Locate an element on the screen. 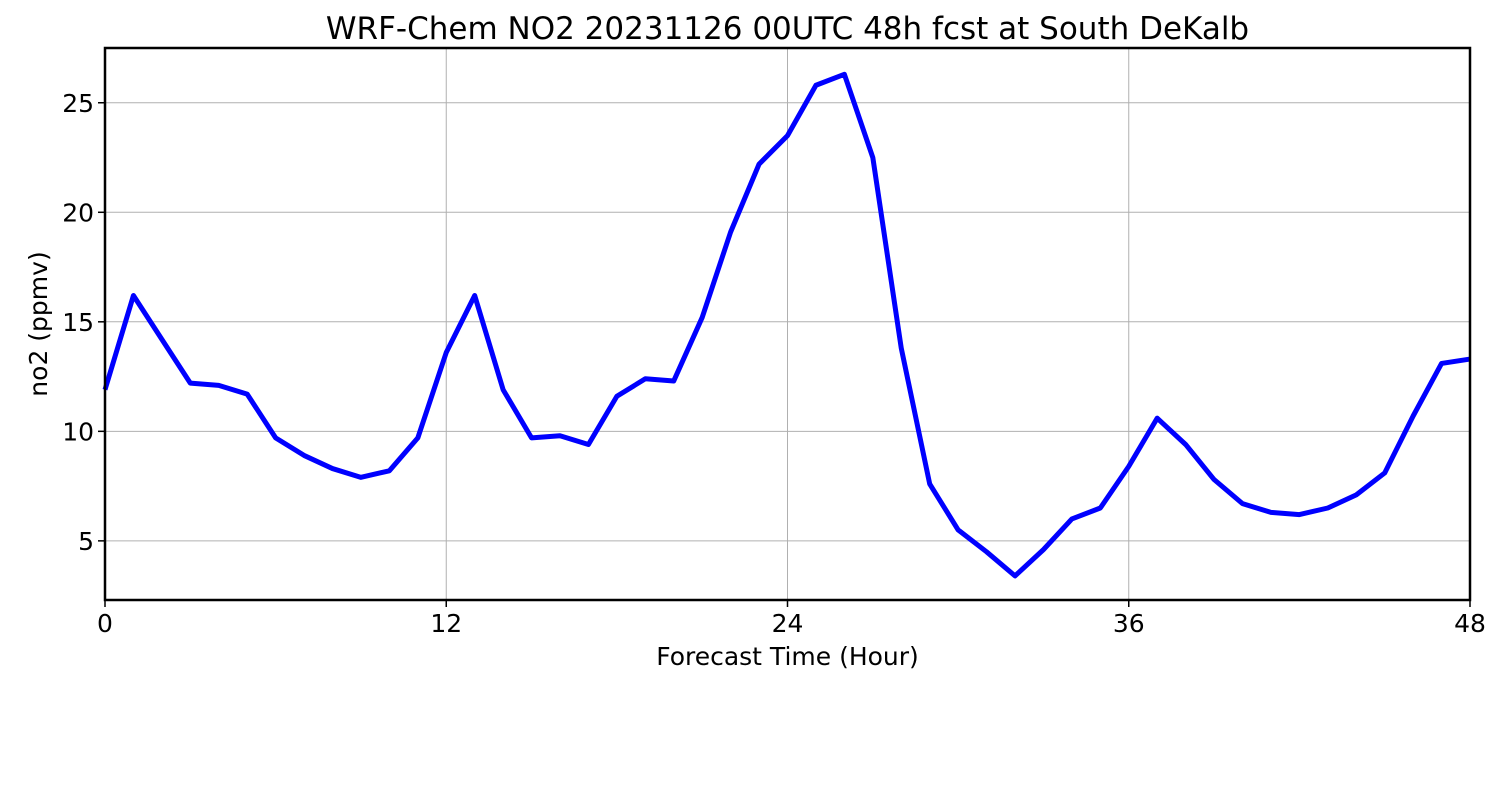 The image size is (1500, 804). x-tick-label: 0 is located at coordinates (105, 623).